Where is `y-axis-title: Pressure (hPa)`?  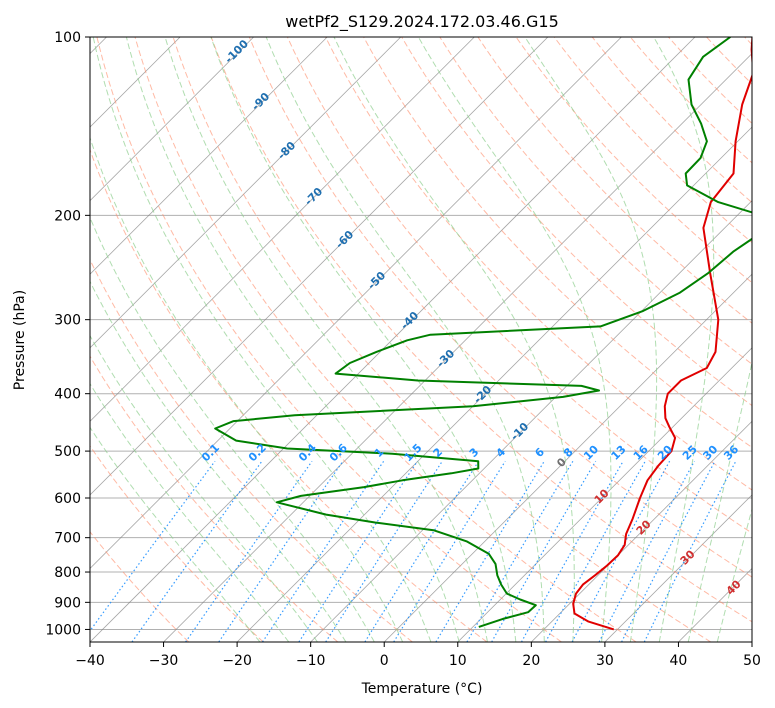
y-axis-title: Pressure (hPa) is located at coordinates (20, 340).